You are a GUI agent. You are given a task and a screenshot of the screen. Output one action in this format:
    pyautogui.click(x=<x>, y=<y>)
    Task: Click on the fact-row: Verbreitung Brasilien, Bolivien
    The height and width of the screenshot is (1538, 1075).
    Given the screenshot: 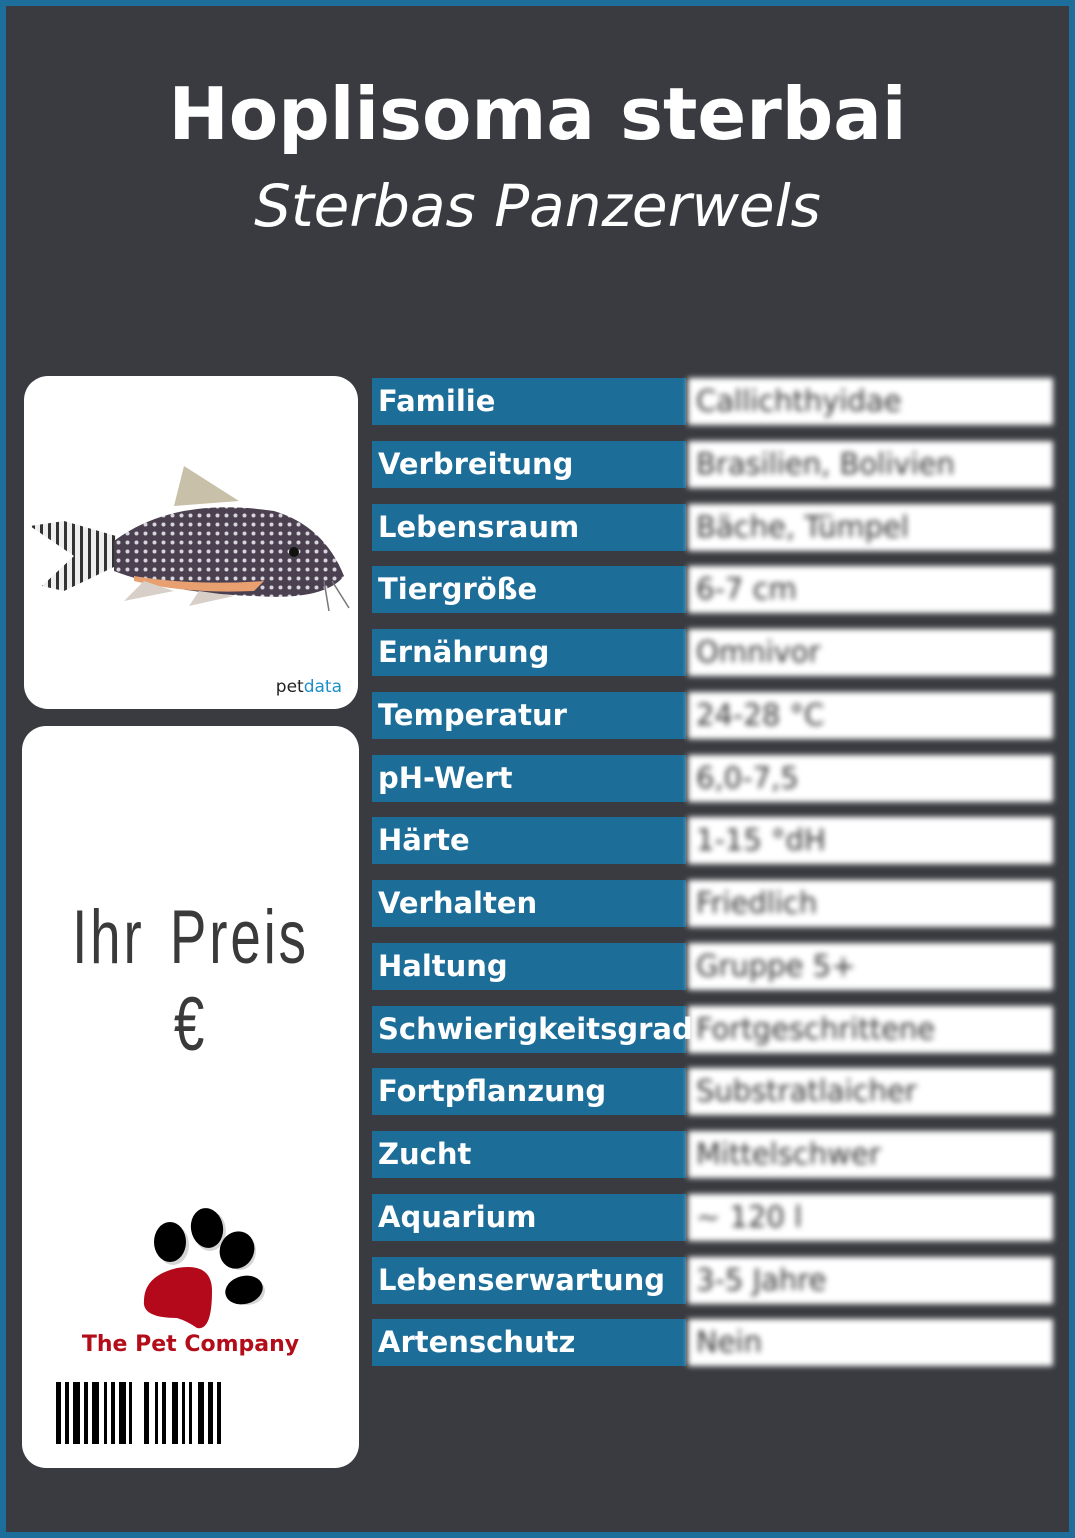 What is the action you would take?
    pyautogui.click(x=712, y=464)
    